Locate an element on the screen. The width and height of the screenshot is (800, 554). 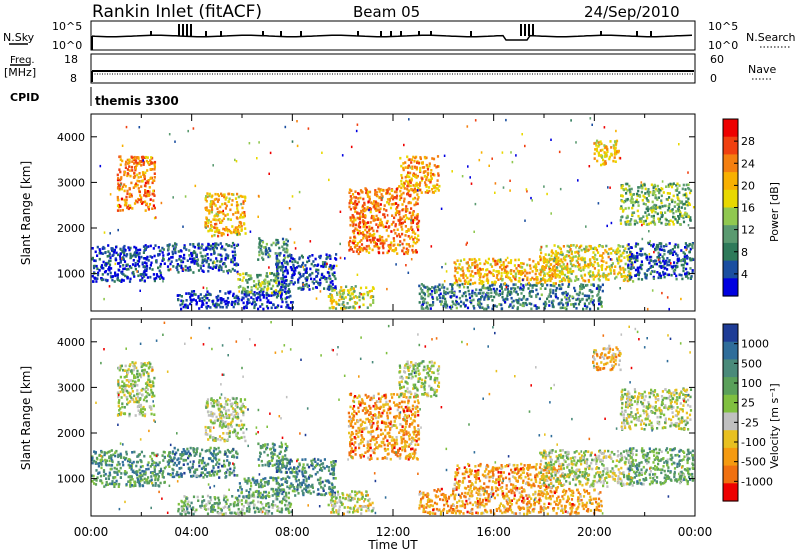
nsky-spike is located at coordinates (431, 33).